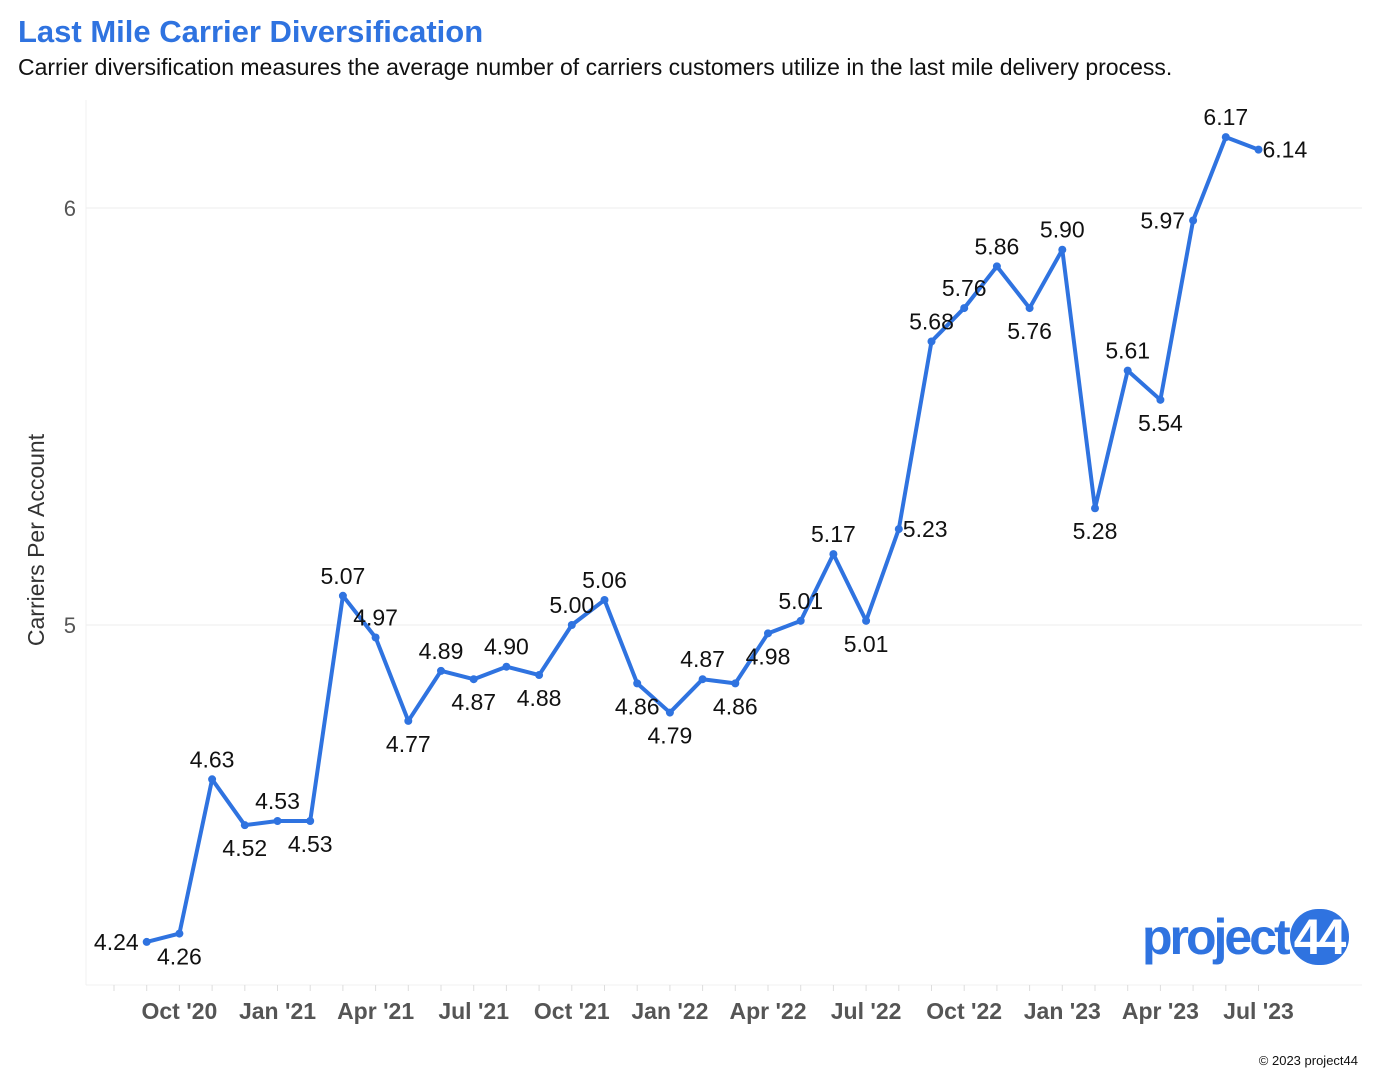 The width and height of the screenshot is (1390, 1090). Describe the element at coordinates (1062, 230) in the screenshot. I see `data-label: 5.90` at that location.